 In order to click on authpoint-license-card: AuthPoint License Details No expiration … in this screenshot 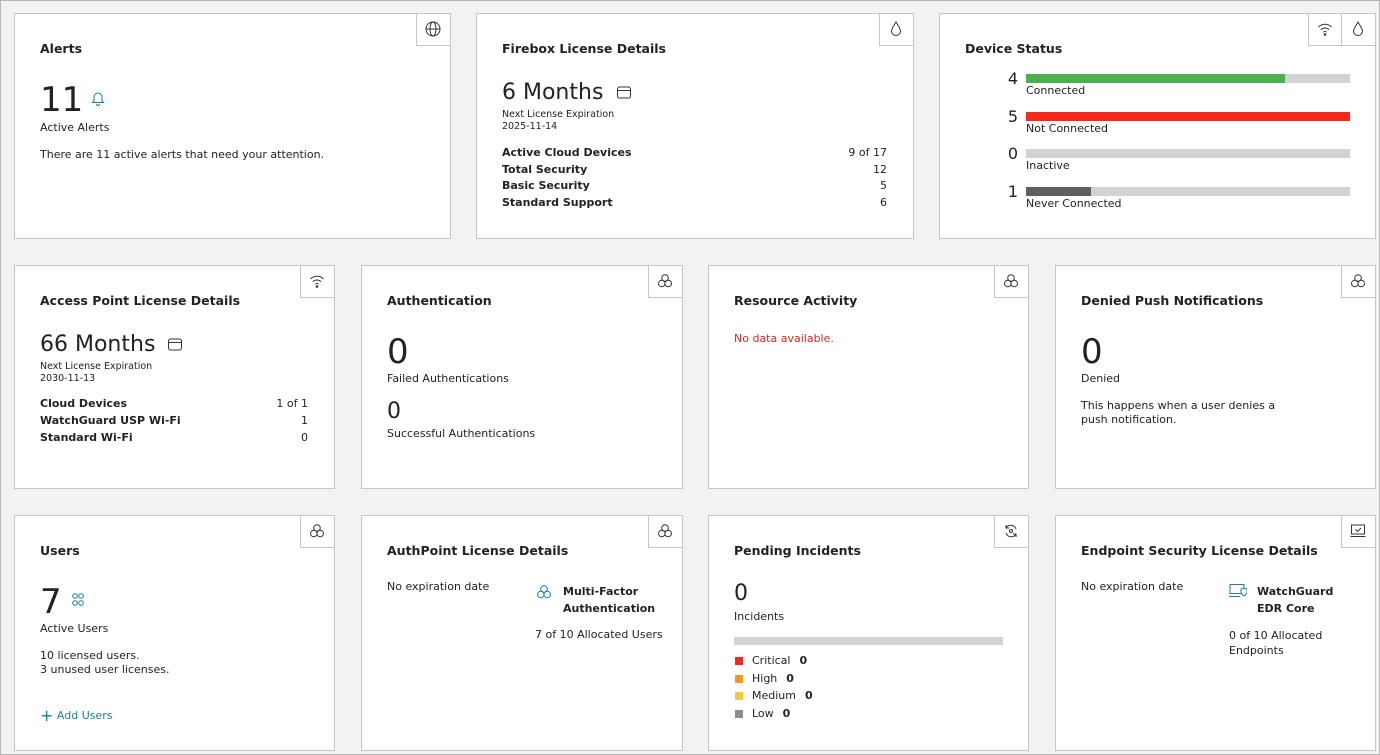, I will do `click(522, 633)`.